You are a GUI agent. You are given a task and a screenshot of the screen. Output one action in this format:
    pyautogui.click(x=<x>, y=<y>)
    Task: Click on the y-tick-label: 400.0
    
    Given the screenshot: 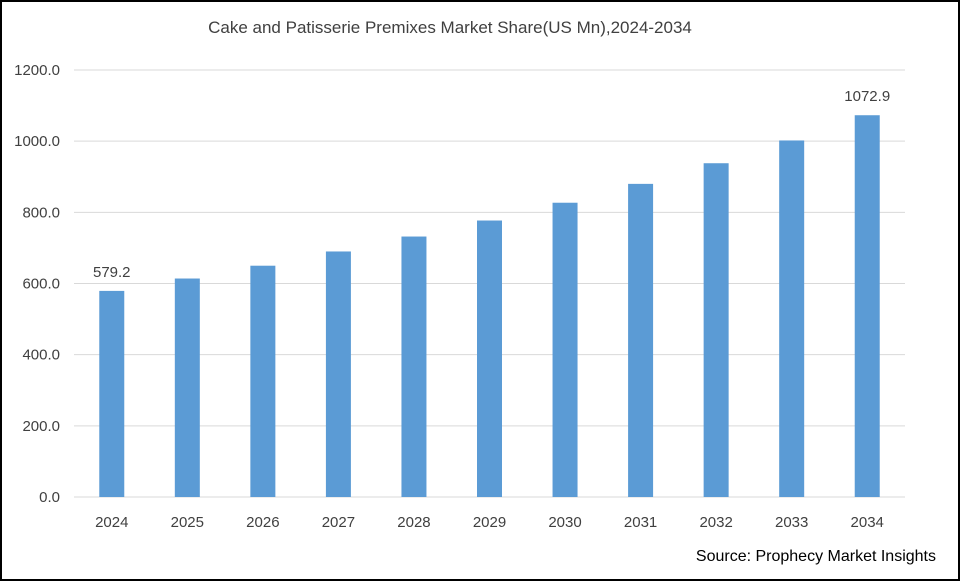 What is the action you would take?
    pyautogui.click(x=41, y=355)
    